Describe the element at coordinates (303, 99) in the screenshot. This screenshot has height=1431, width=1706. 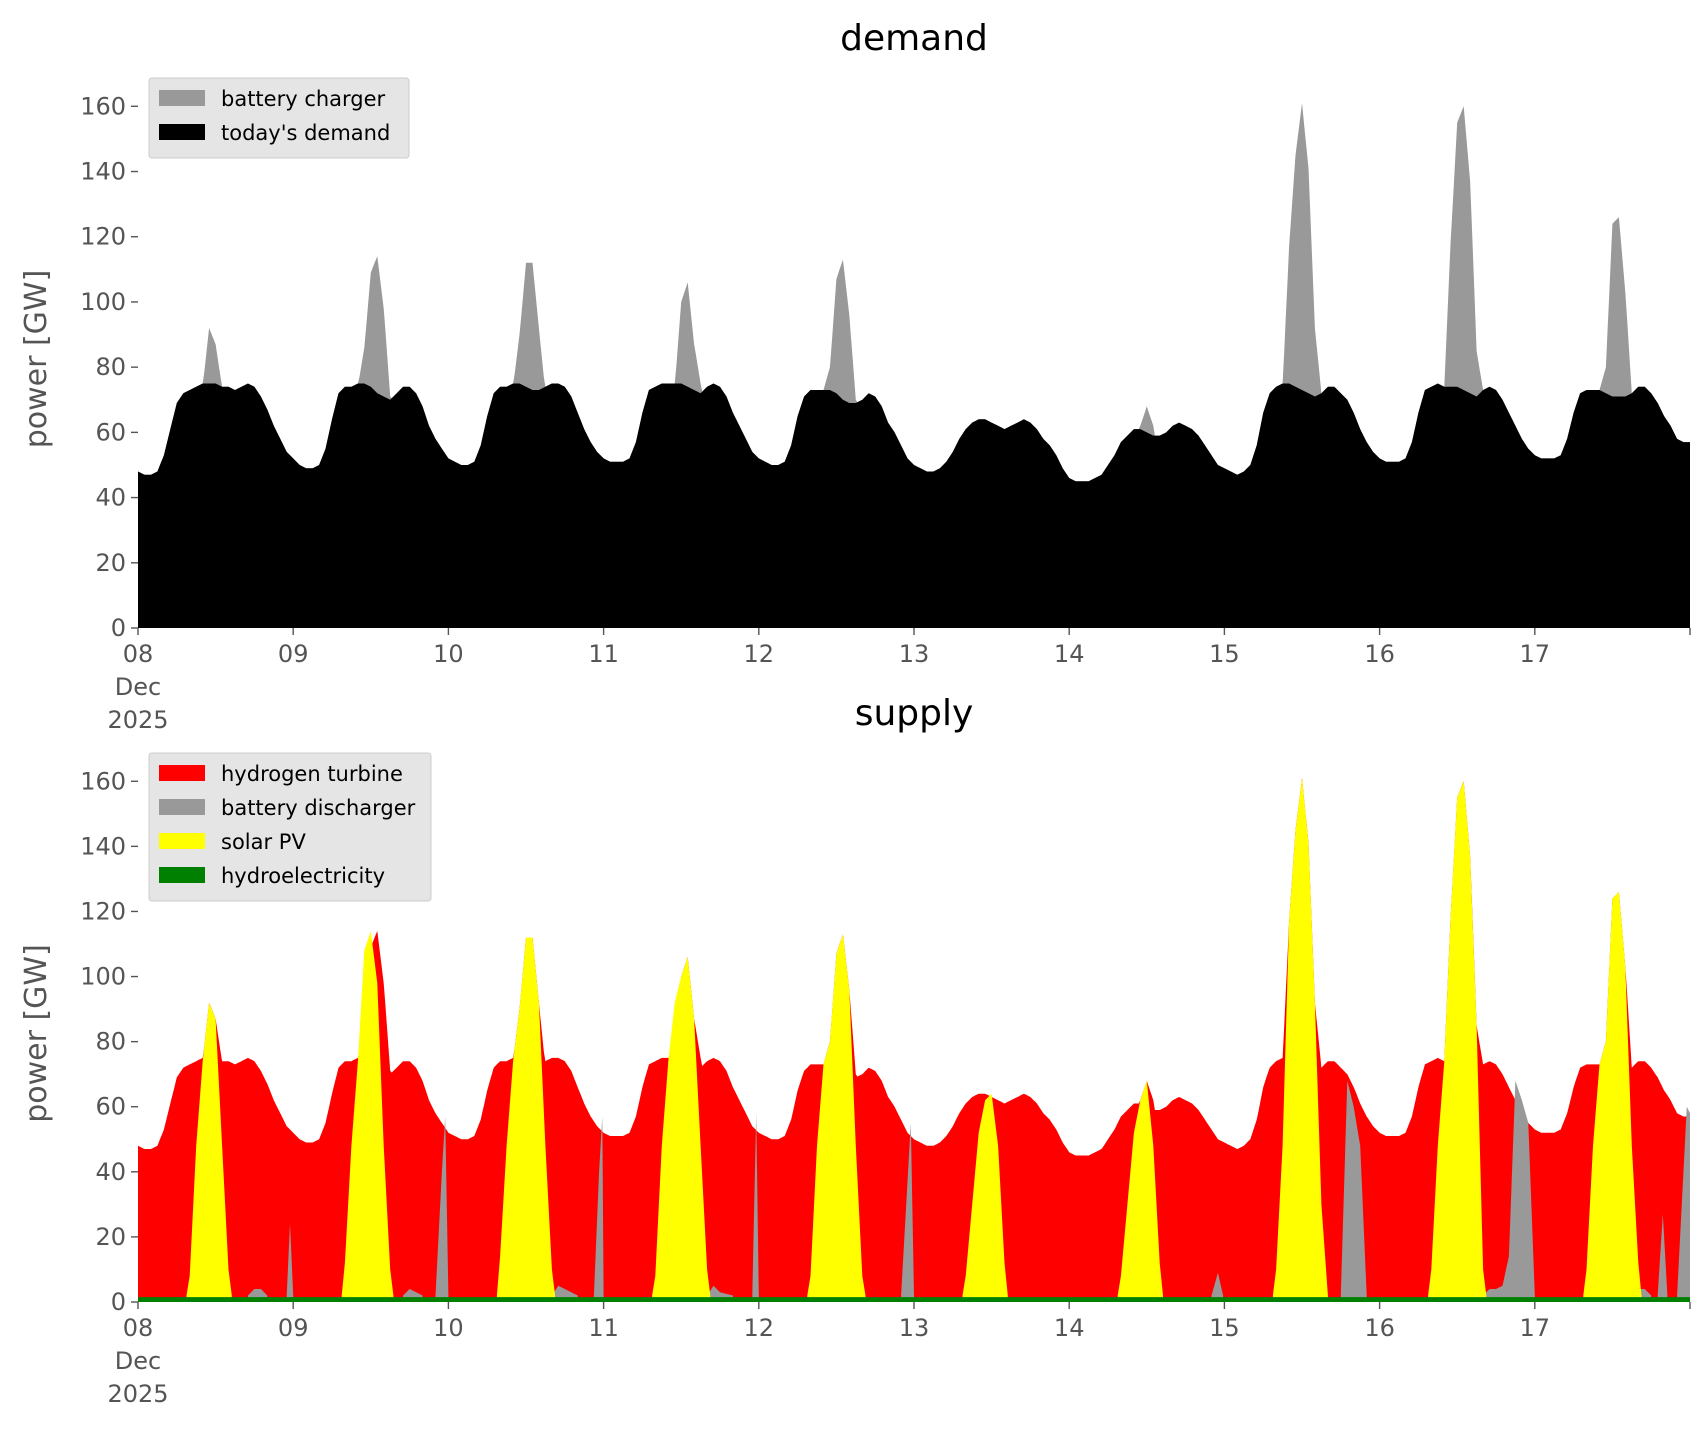
I see `legend-label: battery charger` at that location.